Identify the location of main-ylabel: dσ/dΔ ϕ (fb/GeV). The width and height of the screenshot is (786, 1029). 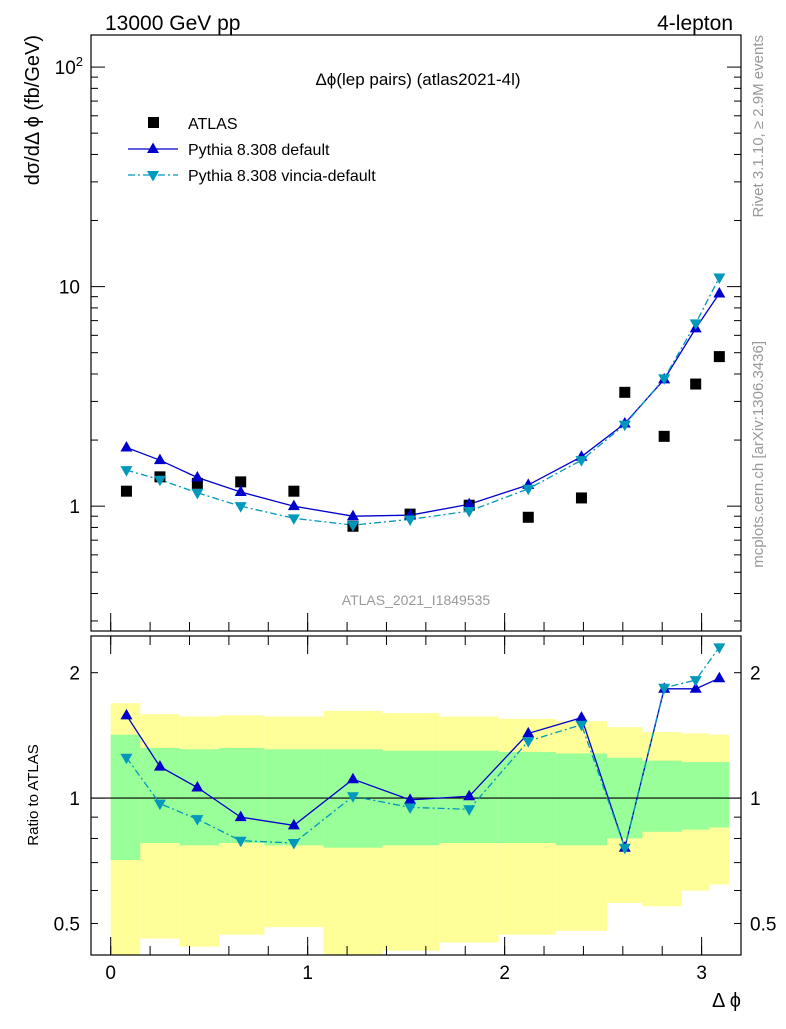
(33, 110).